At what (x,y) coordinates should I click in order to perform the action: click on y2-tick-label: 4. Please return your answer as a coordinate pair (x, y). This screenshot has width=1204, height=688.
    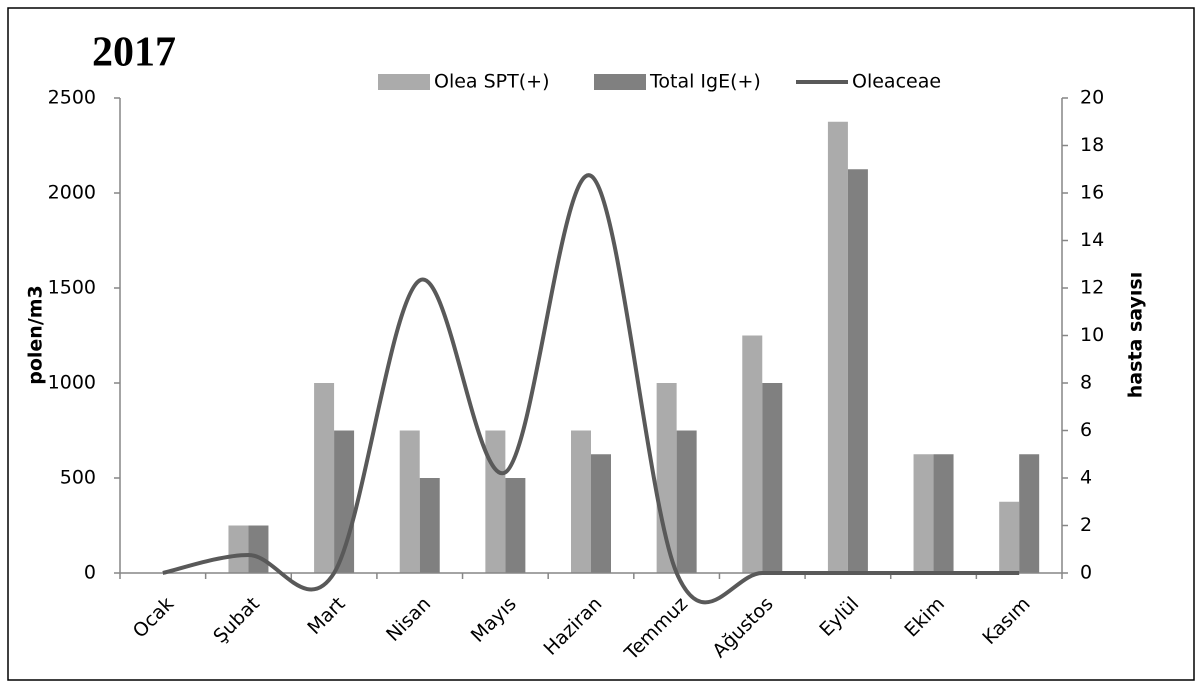
    Looking at the image, I should click on (1086, 478).